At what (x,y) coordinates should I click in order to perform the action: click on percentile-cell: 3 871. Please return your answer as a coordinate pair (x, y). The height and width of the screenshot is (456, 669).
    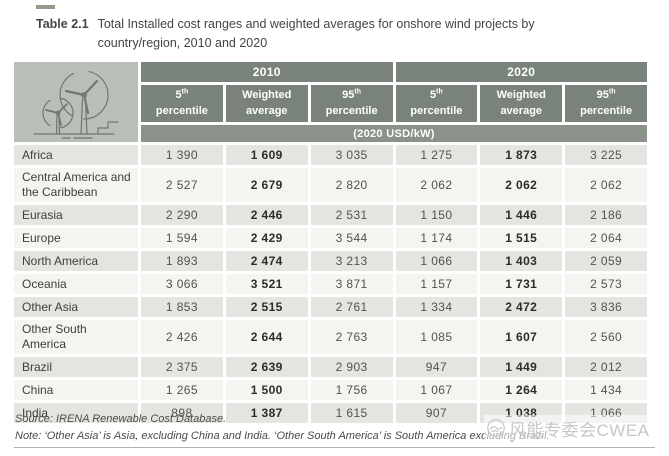
    Looking at the image, I should click on (351, 284).